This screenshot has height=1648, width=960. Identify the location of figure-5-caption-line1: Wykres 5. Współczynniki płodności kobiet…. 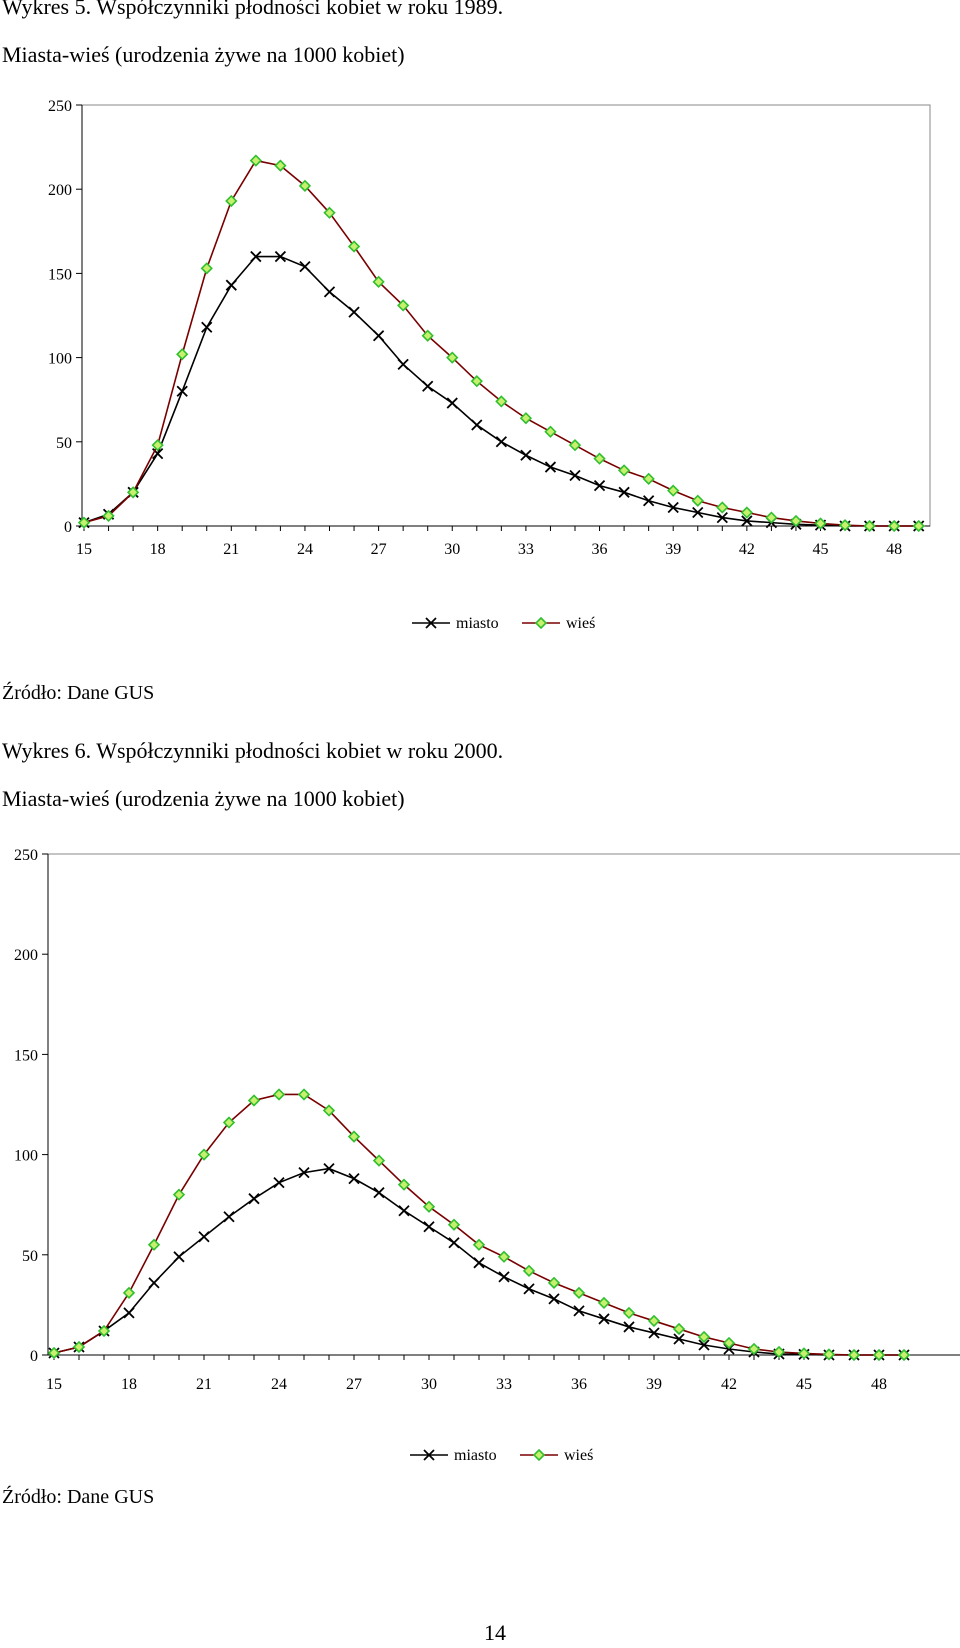
(253, 9).